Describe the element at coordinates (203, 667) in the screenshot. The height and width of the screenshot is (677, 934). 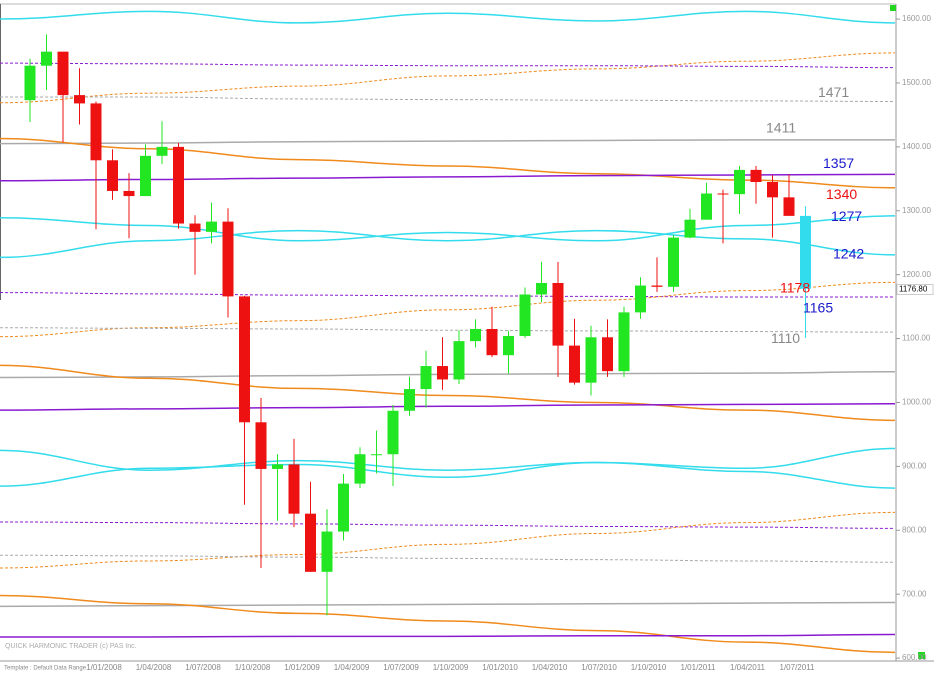
I see `x-tick-label: 1/07/2008` at that location.